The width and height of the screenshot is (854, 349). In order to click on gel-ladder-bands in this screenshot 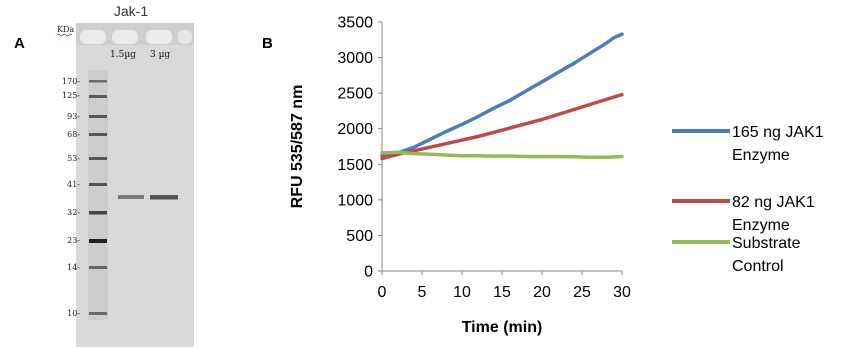, I will do `click(98, 197)`.